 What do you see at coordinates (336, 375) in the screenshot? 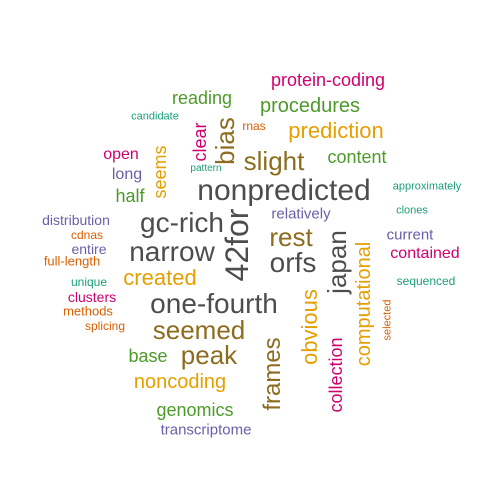
I see `word-collection: collection` at bounding box center [336, 375].